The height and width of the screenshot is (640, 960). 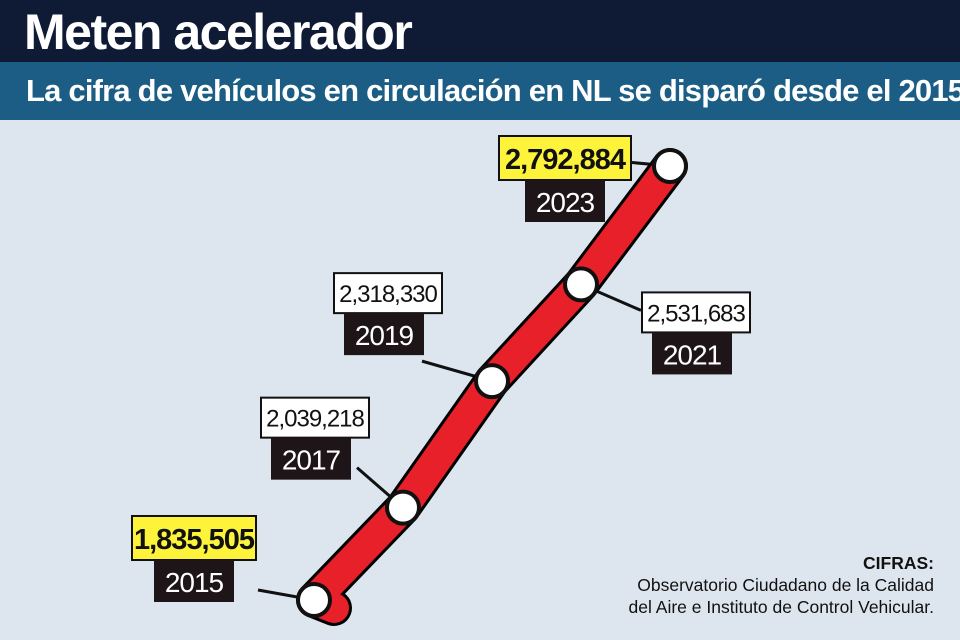 I want to click on year-label: 2023, so click(x=565, y=202).